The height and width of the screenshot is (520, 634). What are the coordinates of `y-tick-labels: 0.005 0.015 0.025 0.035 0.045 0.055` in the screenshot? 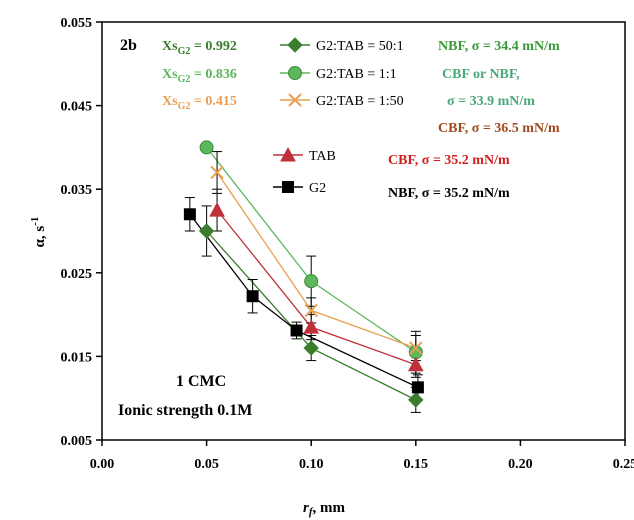 It's located at (77, 232).